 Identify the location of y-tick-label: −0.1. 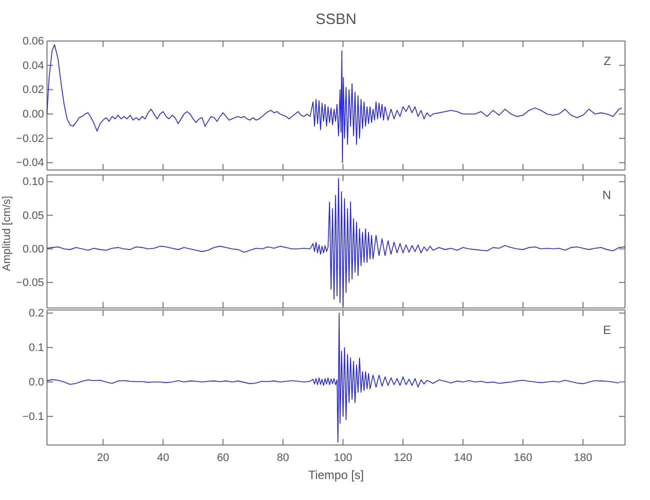
(33, 416).